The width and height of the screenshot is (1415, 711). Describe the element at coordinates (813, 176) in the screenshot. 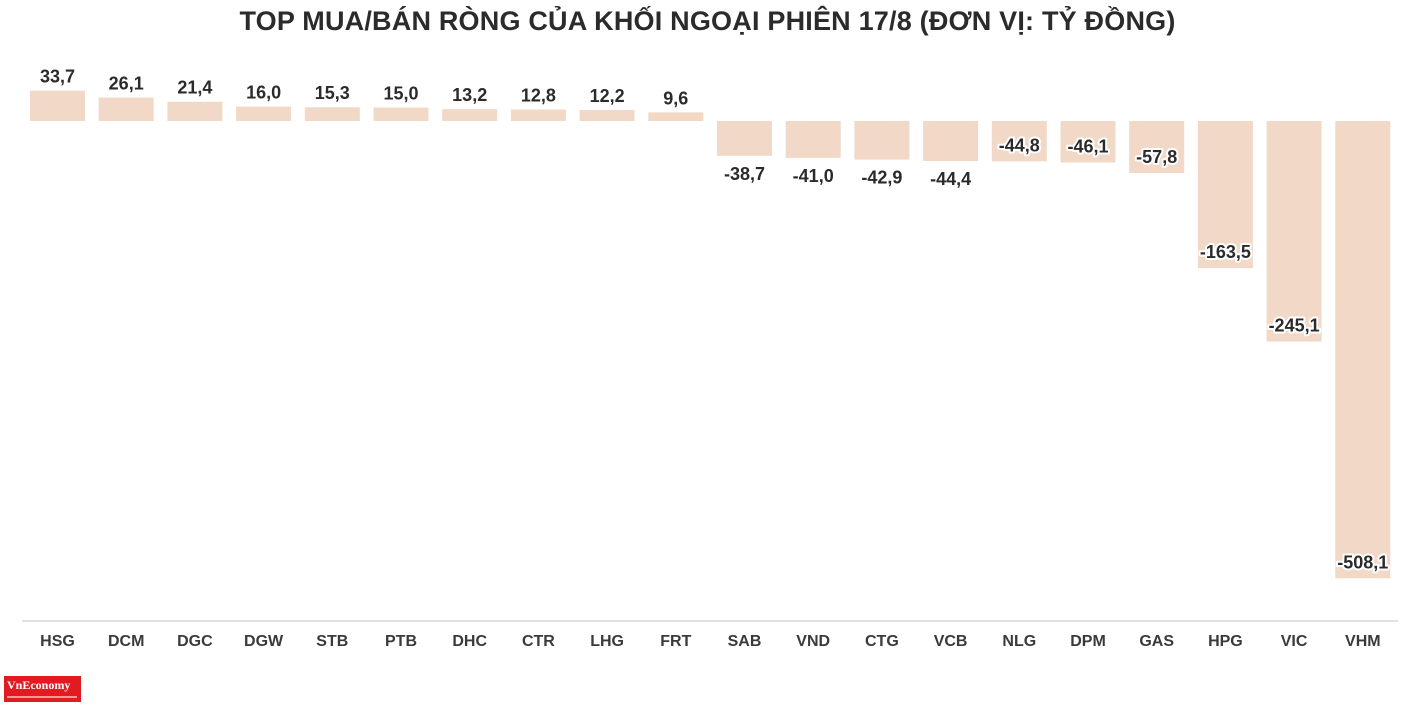

I see `data-label-vnd: -41,0` at that location.